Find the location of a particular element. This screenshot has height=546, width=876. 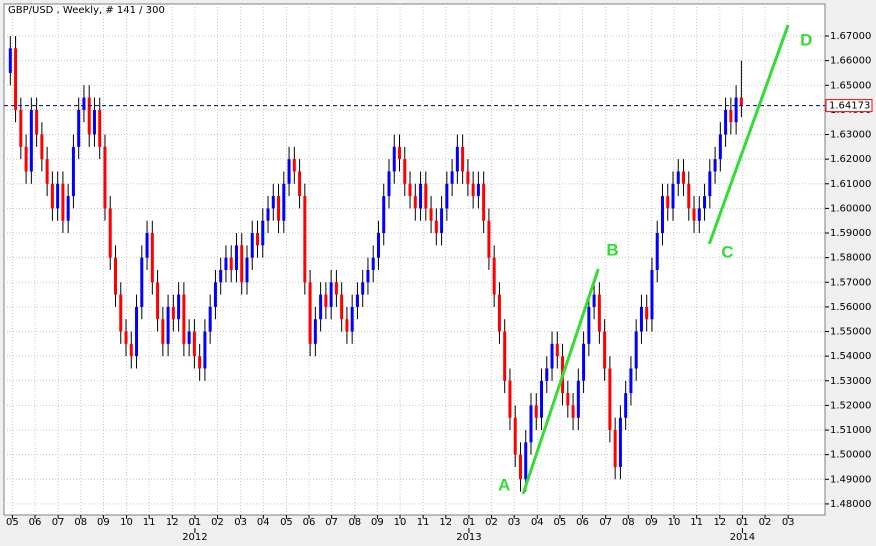

y-tick-label: 1.62000 is located at coordinates (850, 159).